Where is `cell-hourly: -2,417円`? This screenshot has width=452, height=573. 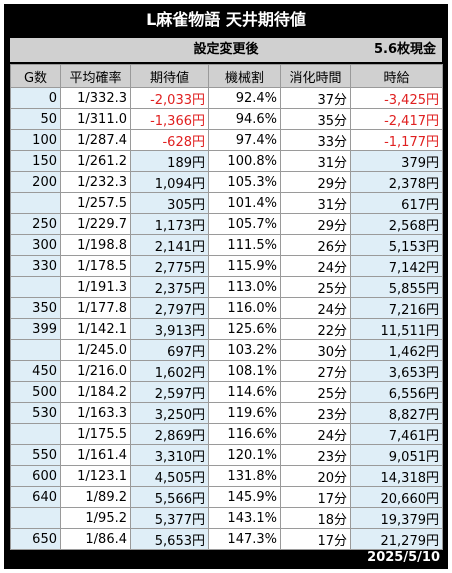 cell-hourly: -2,417円 is located at coordinates (396, 119).